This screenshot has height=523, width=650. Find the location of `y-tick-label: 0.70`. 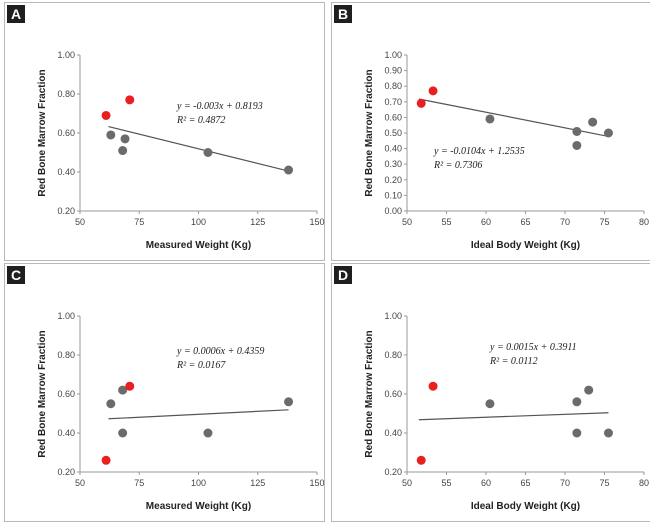

y-tick-label: 0.70 is located at coordinates (393, 102).